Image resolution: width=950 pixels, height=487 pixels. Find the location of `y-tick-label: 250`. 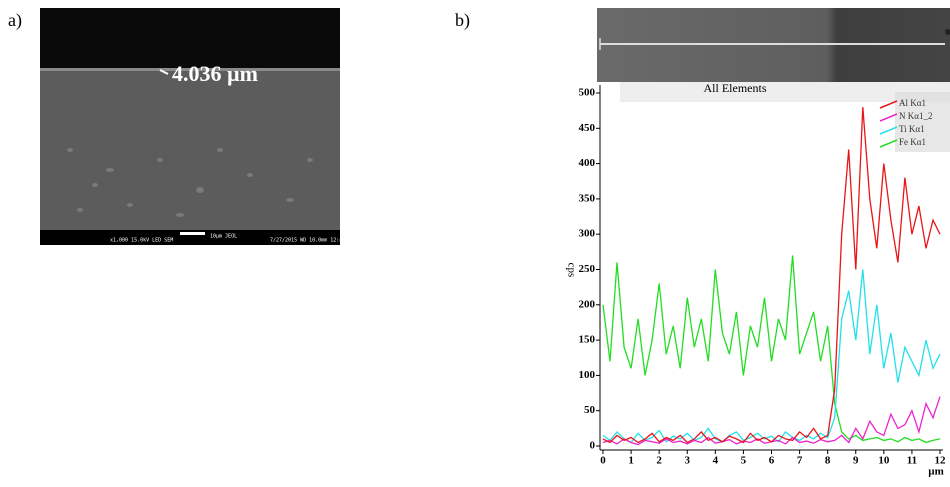

y-tick-label: 250 is located at coordinates (587, 269).